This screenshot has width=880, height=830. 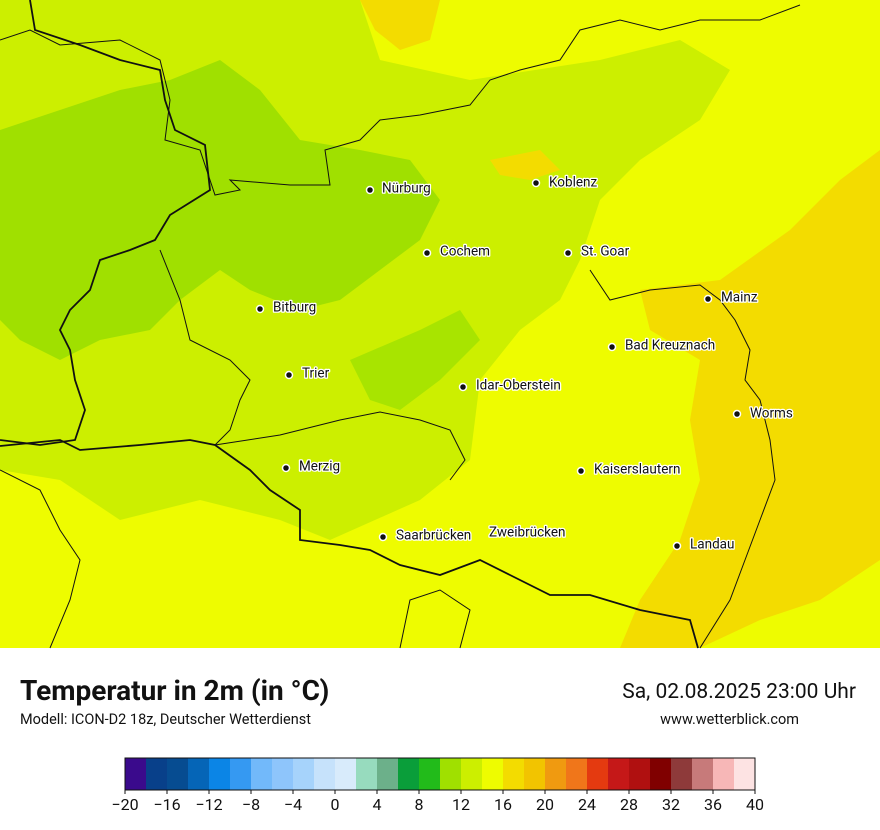 What do you see at coordinates (739, 692) in the screenshot?
I see `datetime: Sa, 02.08.2025 23:00 Uhr` at bounding box center [739, 692].